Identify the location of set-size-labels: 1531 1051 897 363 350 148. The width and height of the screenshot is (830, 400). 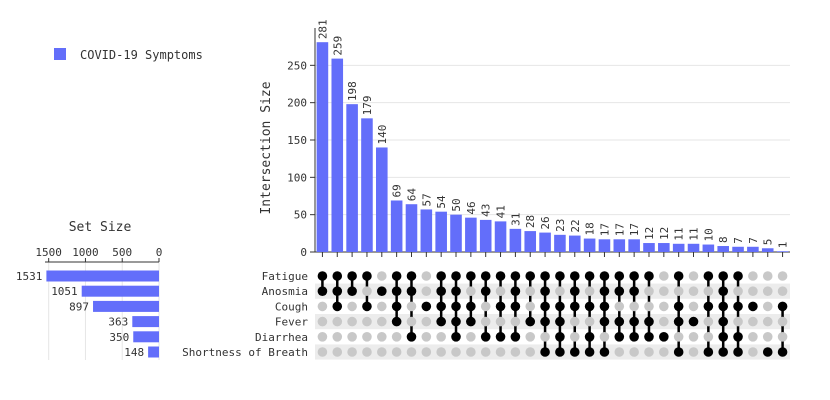
(80, 314).